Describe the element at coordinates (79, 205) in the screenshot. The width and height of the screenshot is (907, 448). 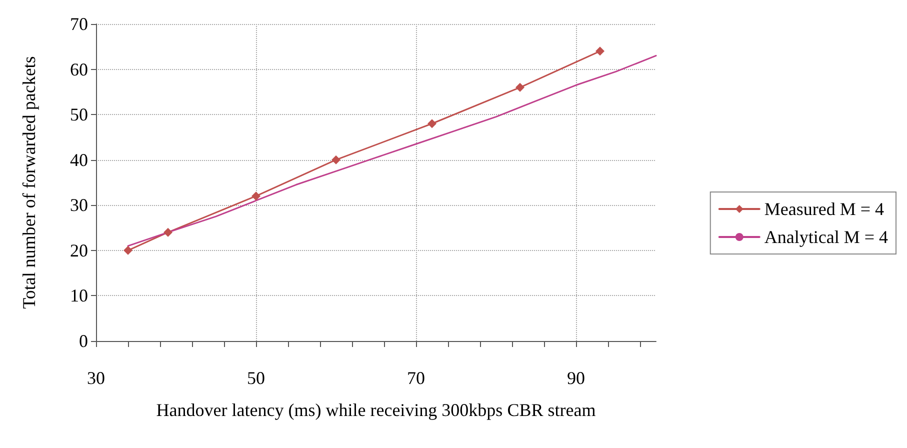
I see `y-tick-label: 30` at that location.